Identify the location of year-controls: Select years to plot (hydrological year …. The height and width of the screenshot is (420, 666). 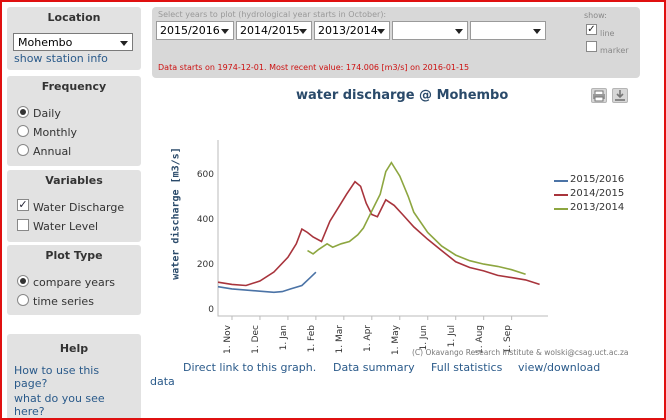
(396, 42).